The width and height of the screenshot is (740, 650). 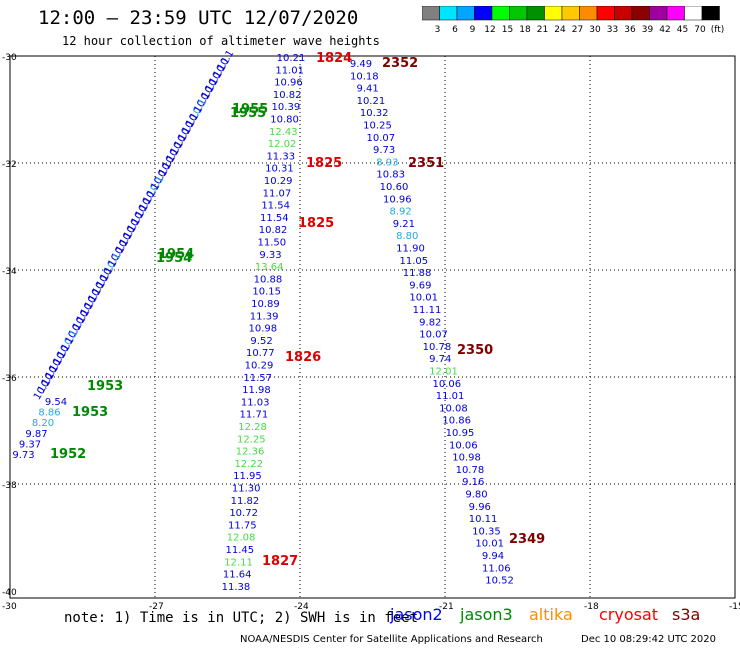 I want to click on swh-value: 8.92, so click(x=400, y=212).